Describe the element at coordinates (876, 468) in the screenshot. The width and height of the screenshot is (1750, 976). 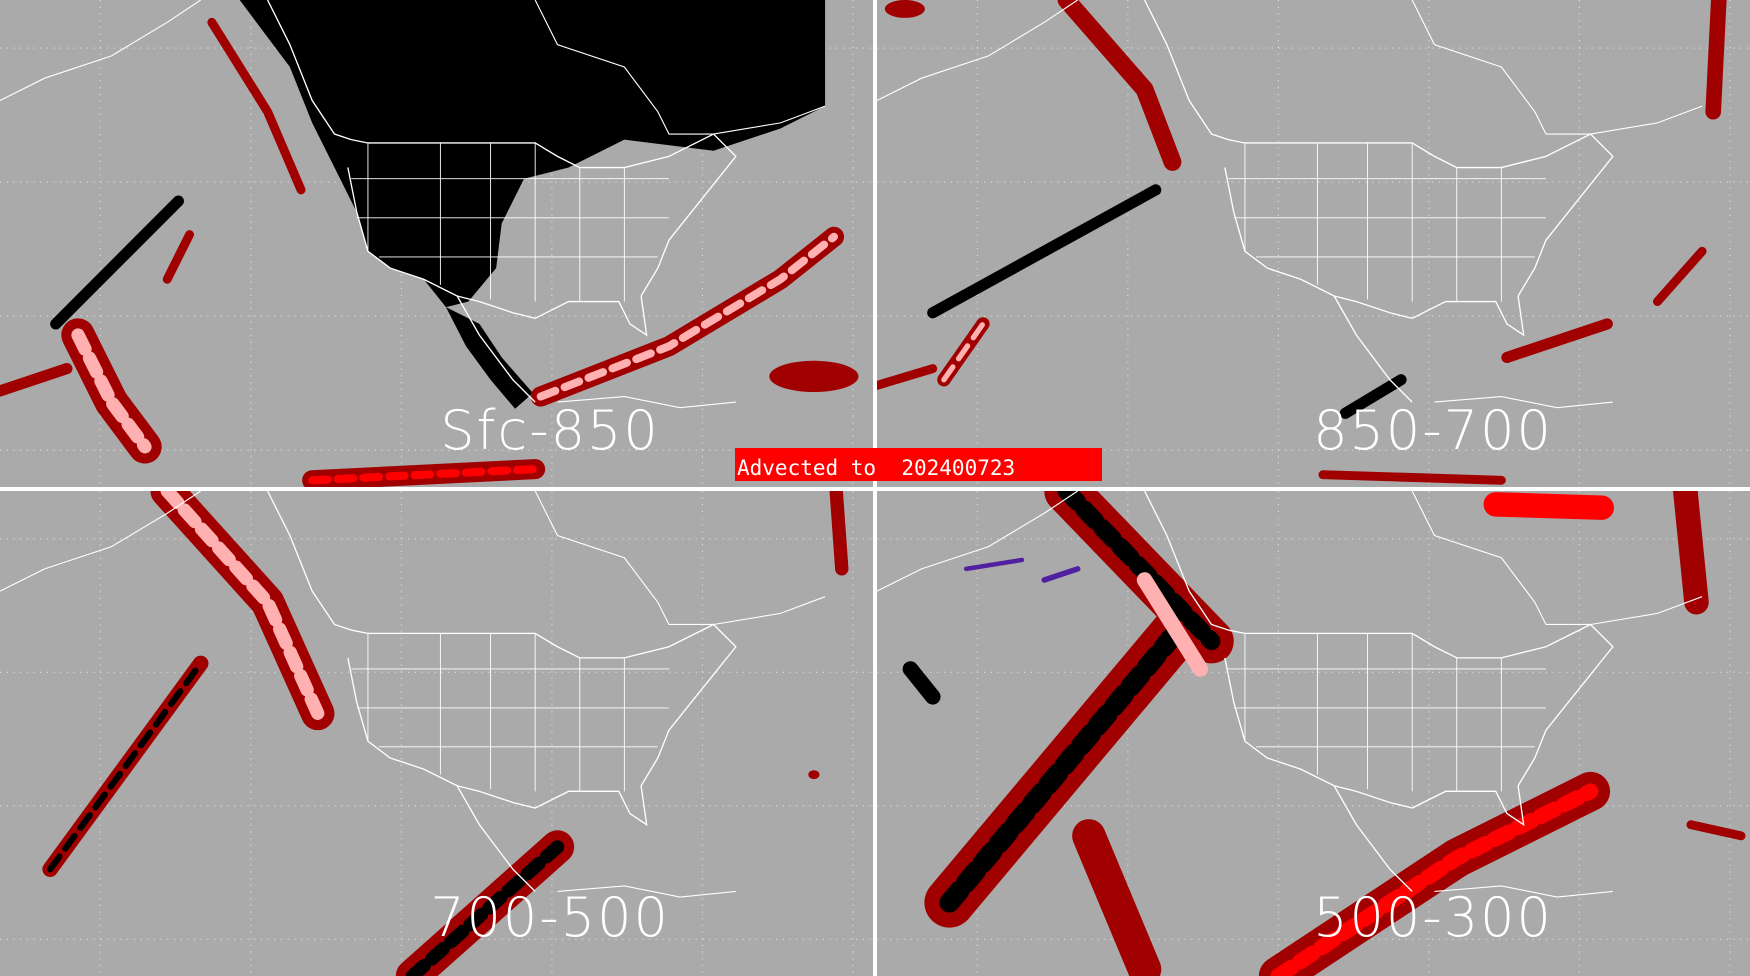
I see `banner-text: Advected to 202400723` at that location.